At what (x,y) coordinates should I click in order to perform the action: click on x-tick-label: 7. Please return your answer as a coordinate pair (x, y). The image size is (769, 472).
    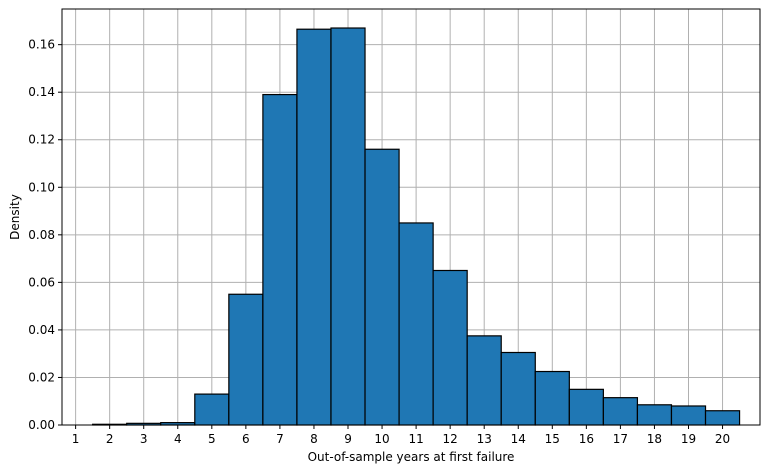
    Looking at the image, I should click on (280, 439).